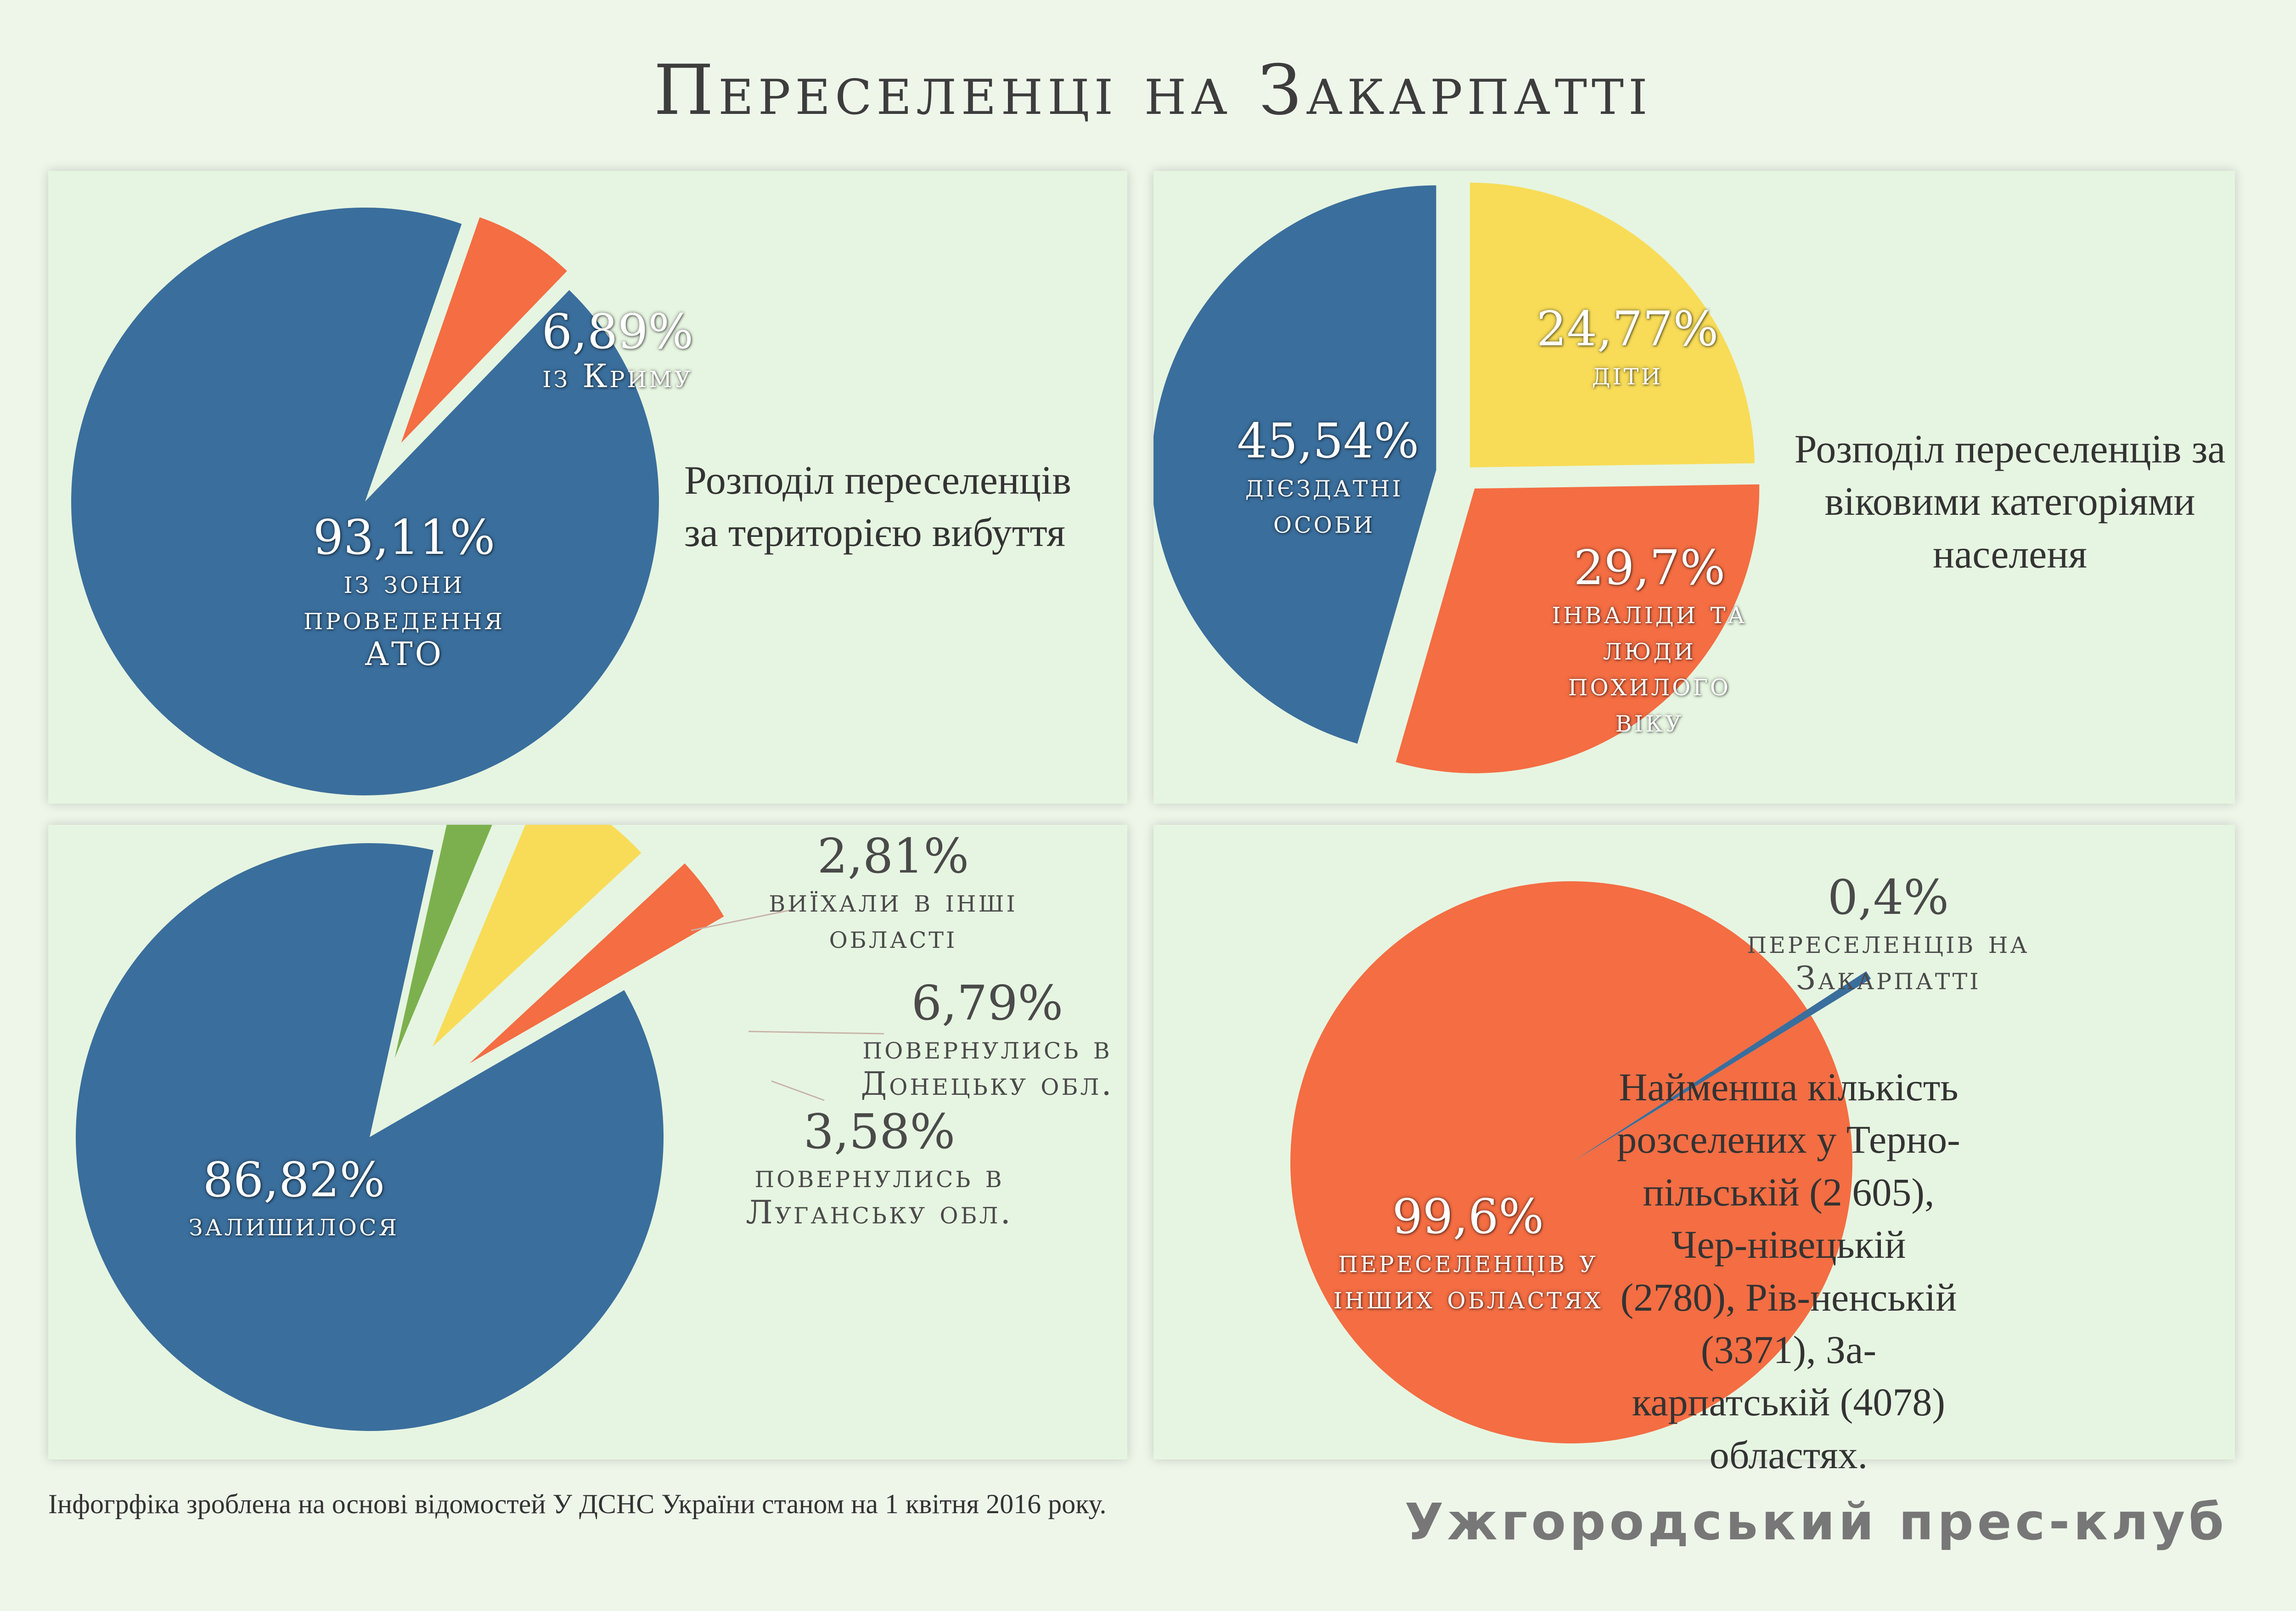  What do you see at coordinates (879, 1132) in the screenshot?
I see `slice-value: 3,58%` at bounding box center [879, 1132].